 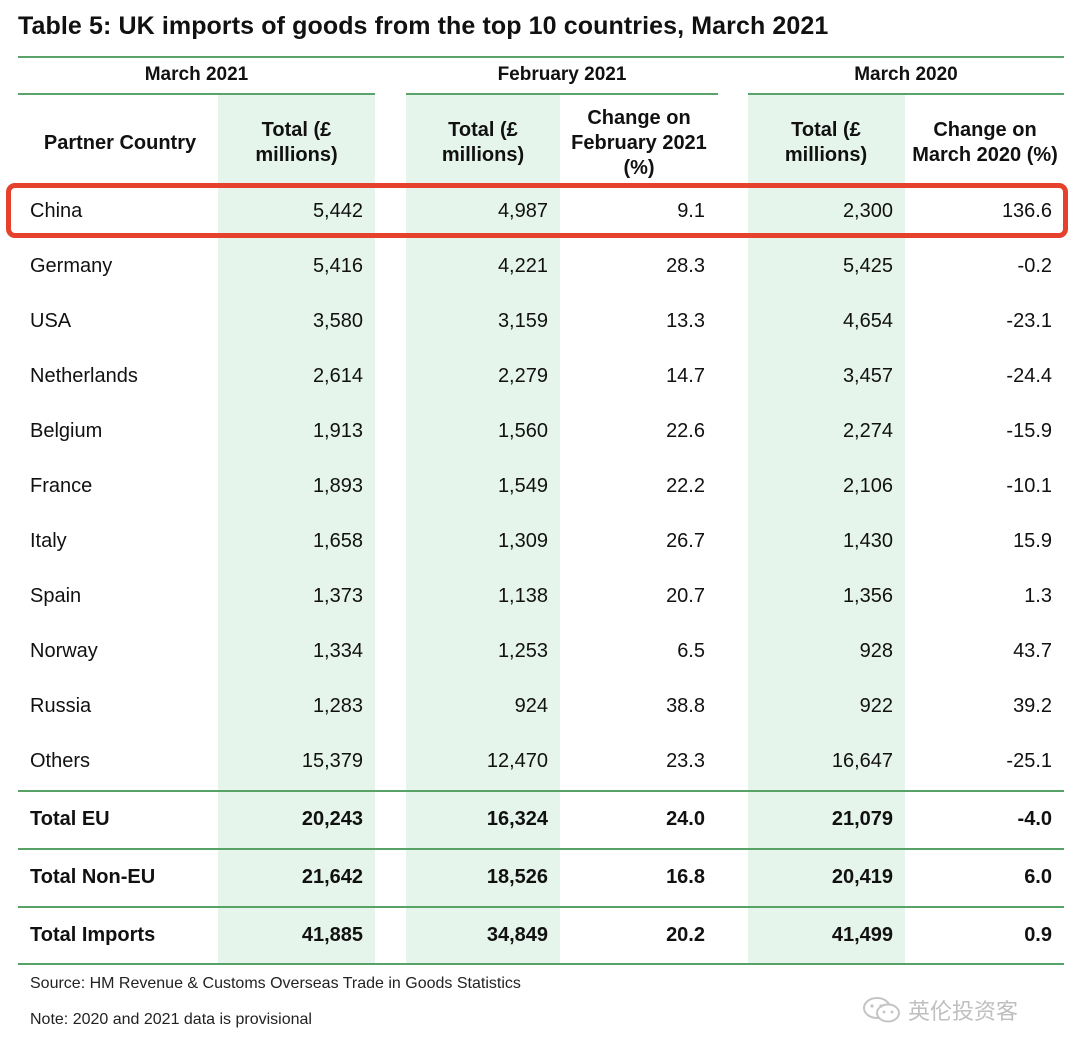 What do you see at coordinates (517, 877) in the screenshot?
I see `cell-total-feb21: 18,526` at bounding box center [517, 877].